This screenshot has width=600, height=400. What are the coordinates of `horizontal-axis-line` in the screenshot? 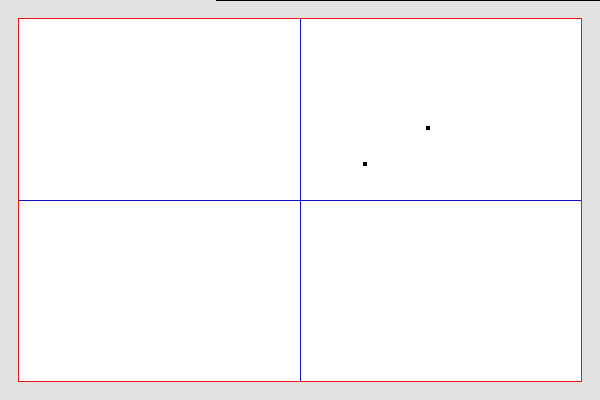 It's located at (300, 200).